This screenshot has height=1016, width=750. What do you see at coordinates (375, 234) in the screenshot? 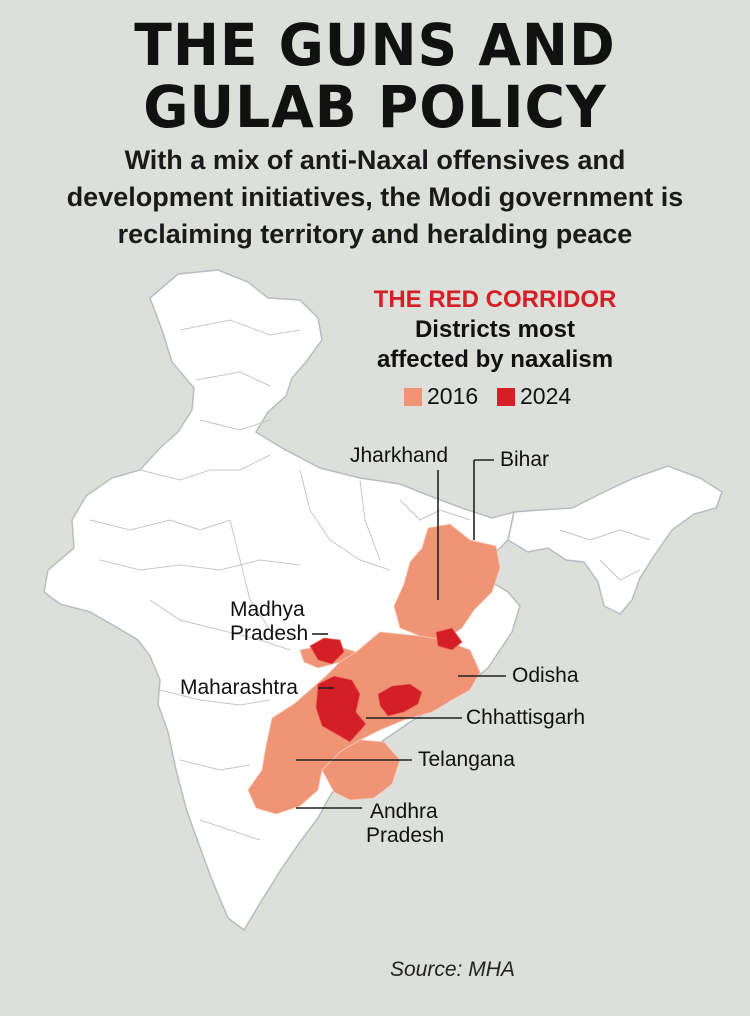
I see `subtitle-line-3: reclaiming territory and heralding peace` at bounding box center [375, 234].